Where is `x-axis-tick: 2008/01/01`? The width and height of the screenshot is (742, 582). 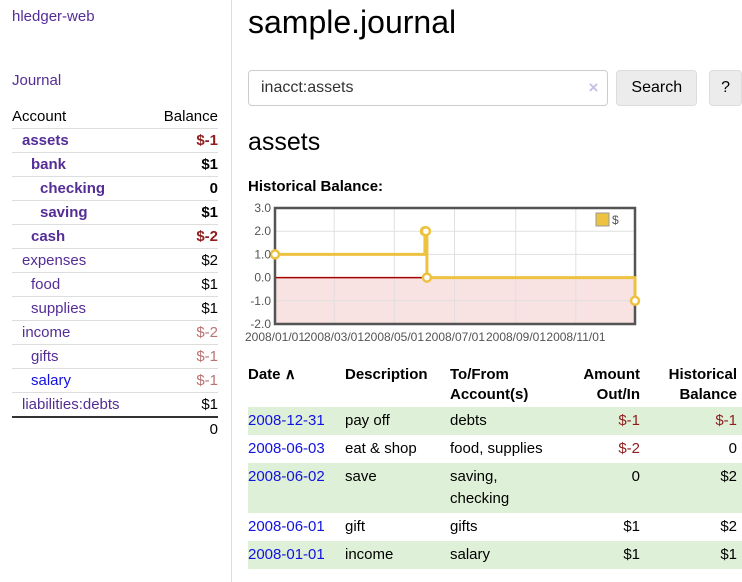 x-axis-tick: 2008/01/01 is located at coordinates (275, 337).